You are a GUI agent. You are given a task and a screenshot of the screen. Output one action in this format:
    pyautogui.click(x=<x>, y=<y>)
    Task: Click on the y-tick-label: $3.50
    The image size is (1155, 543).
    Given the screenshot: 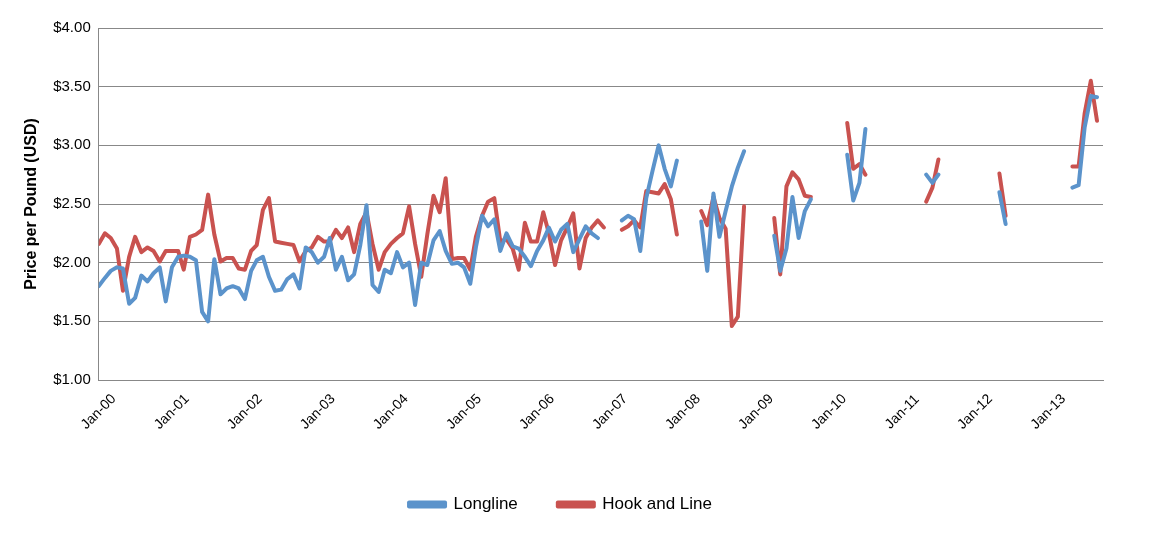 What is the action you would take?
    pyautogui.click(x=72, y=85)
    